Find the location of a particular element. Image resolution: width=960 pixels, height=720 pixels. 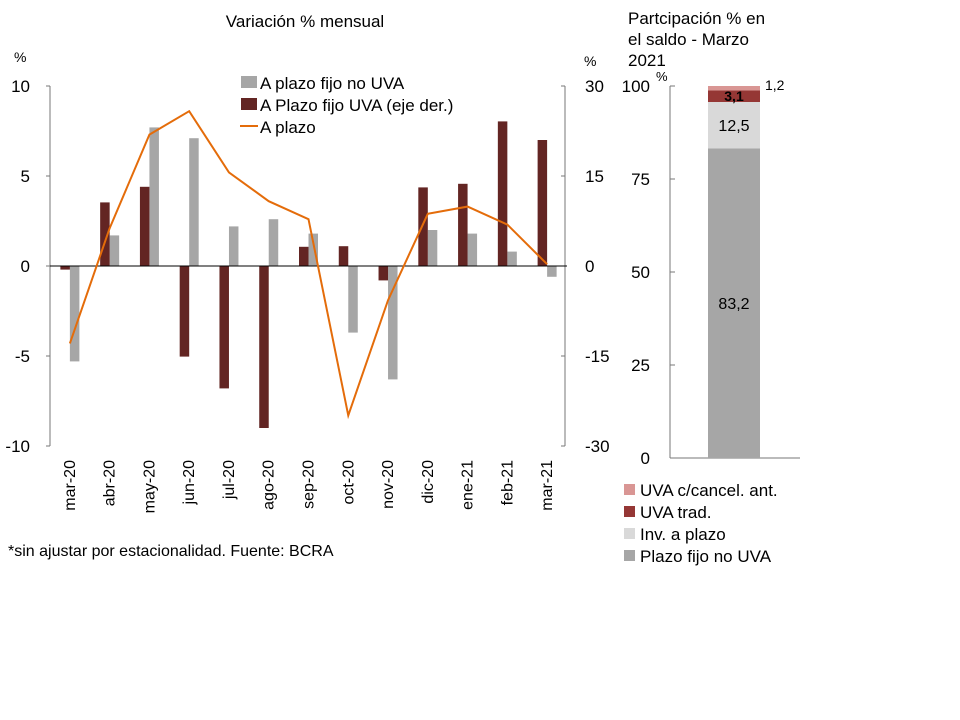

right-chart-title-line: 2021 is located at coordinates (647, 60).